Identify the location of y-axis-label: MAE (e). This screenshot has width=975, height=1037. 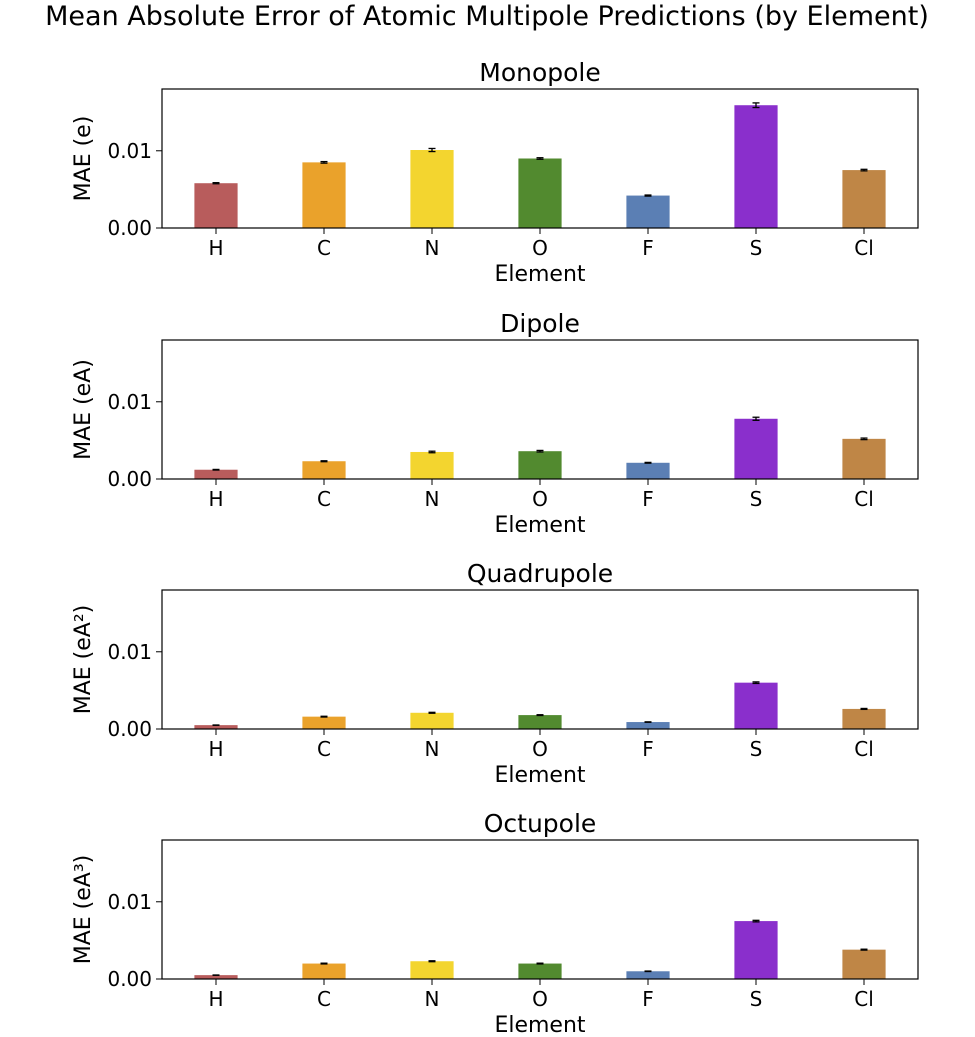
(83, 159).